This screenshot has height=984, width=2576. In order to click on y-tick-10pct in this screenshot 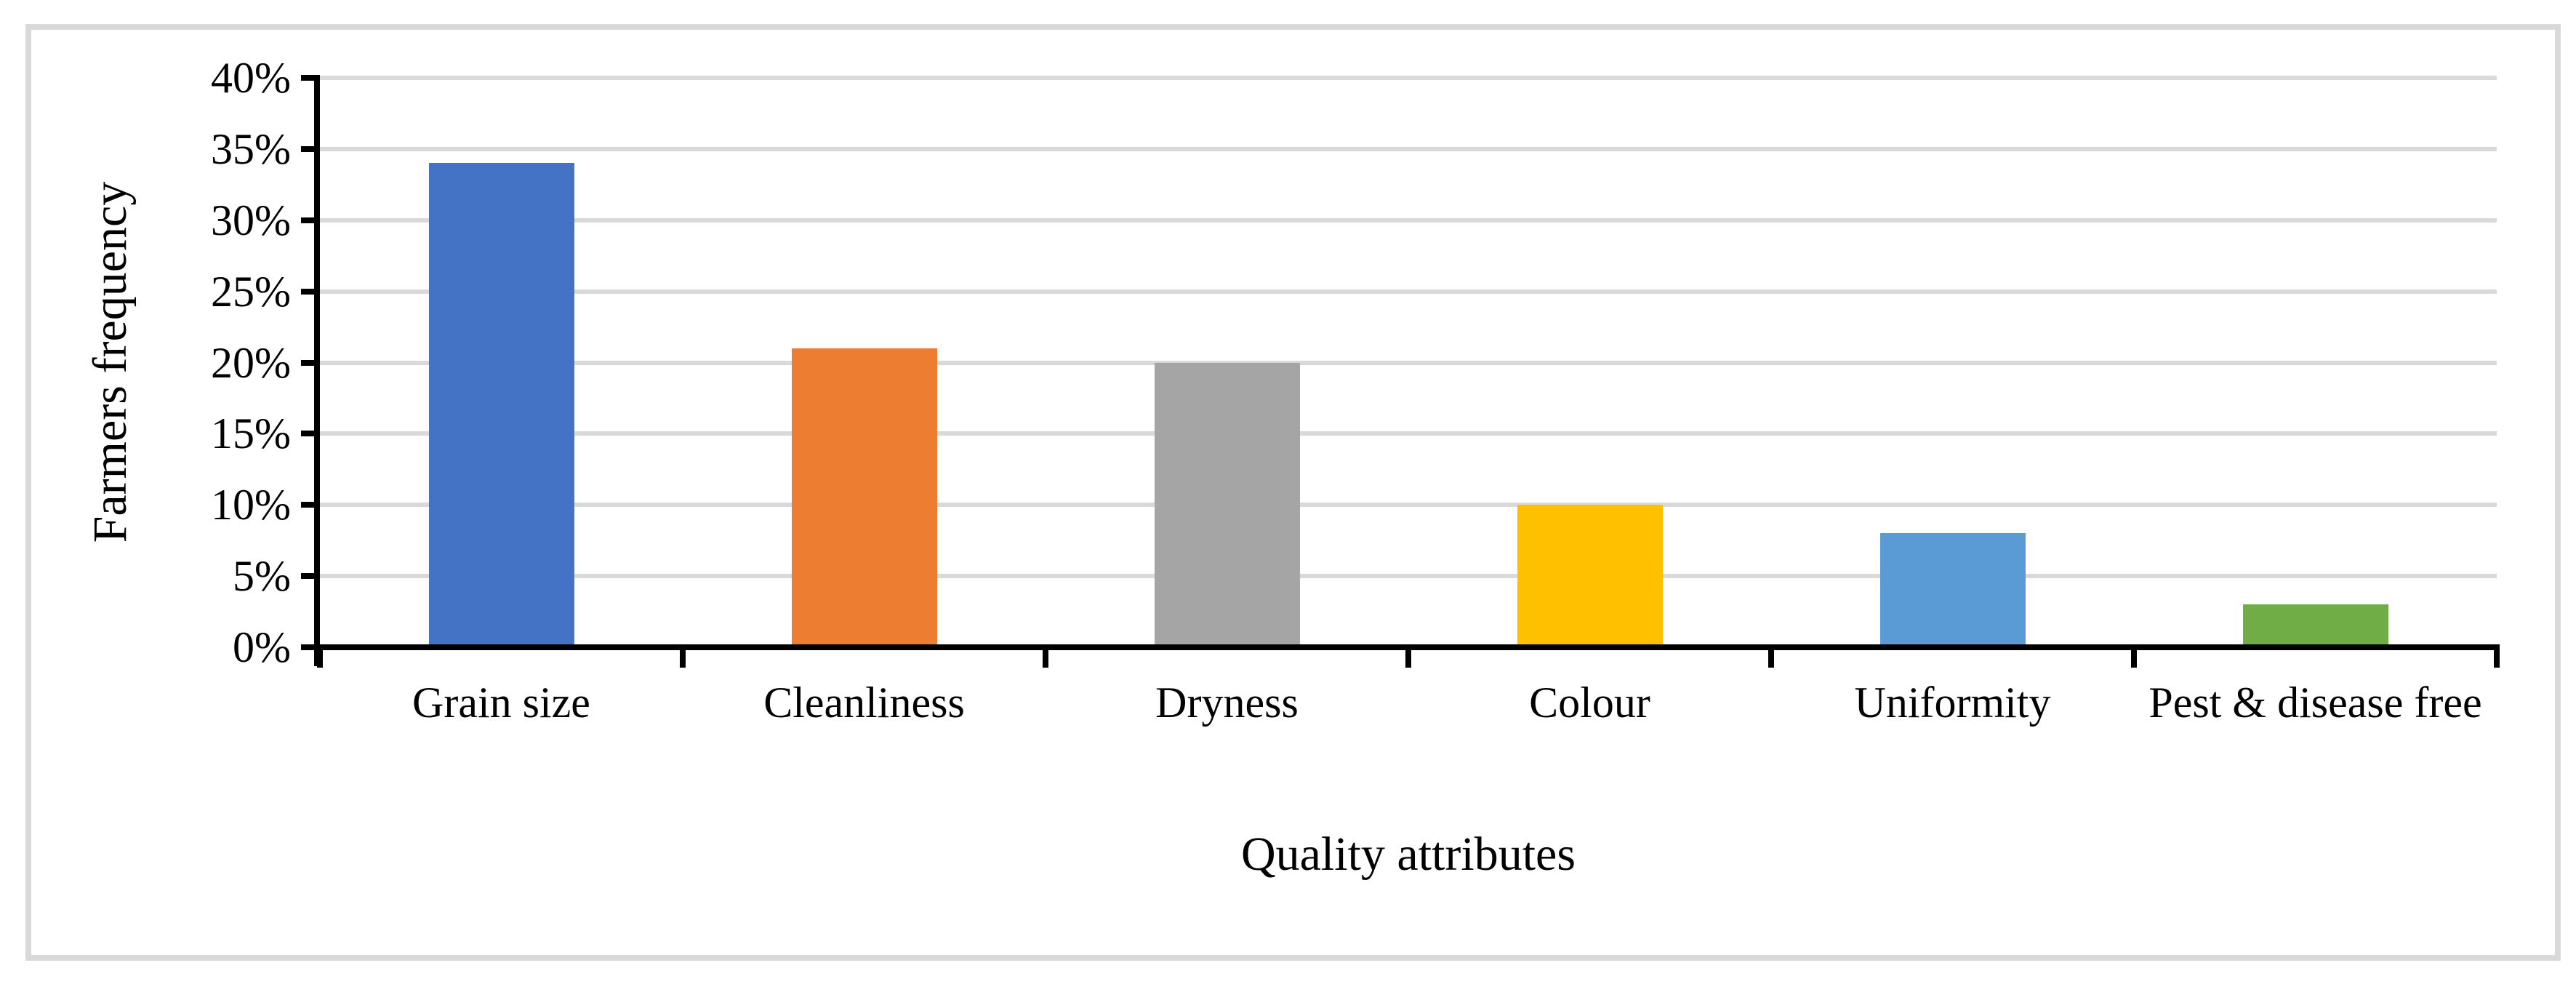, I will do `click(310, 505)`.